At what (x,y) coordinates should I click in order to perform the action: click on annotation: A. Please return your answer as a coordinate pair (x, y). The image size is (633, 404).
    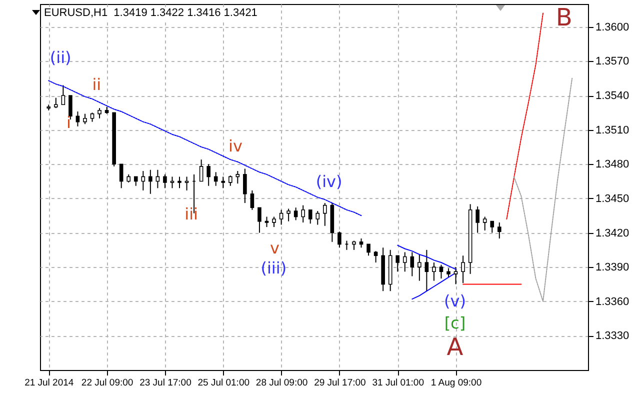
    Looking at the image, I should click on (455, 347).